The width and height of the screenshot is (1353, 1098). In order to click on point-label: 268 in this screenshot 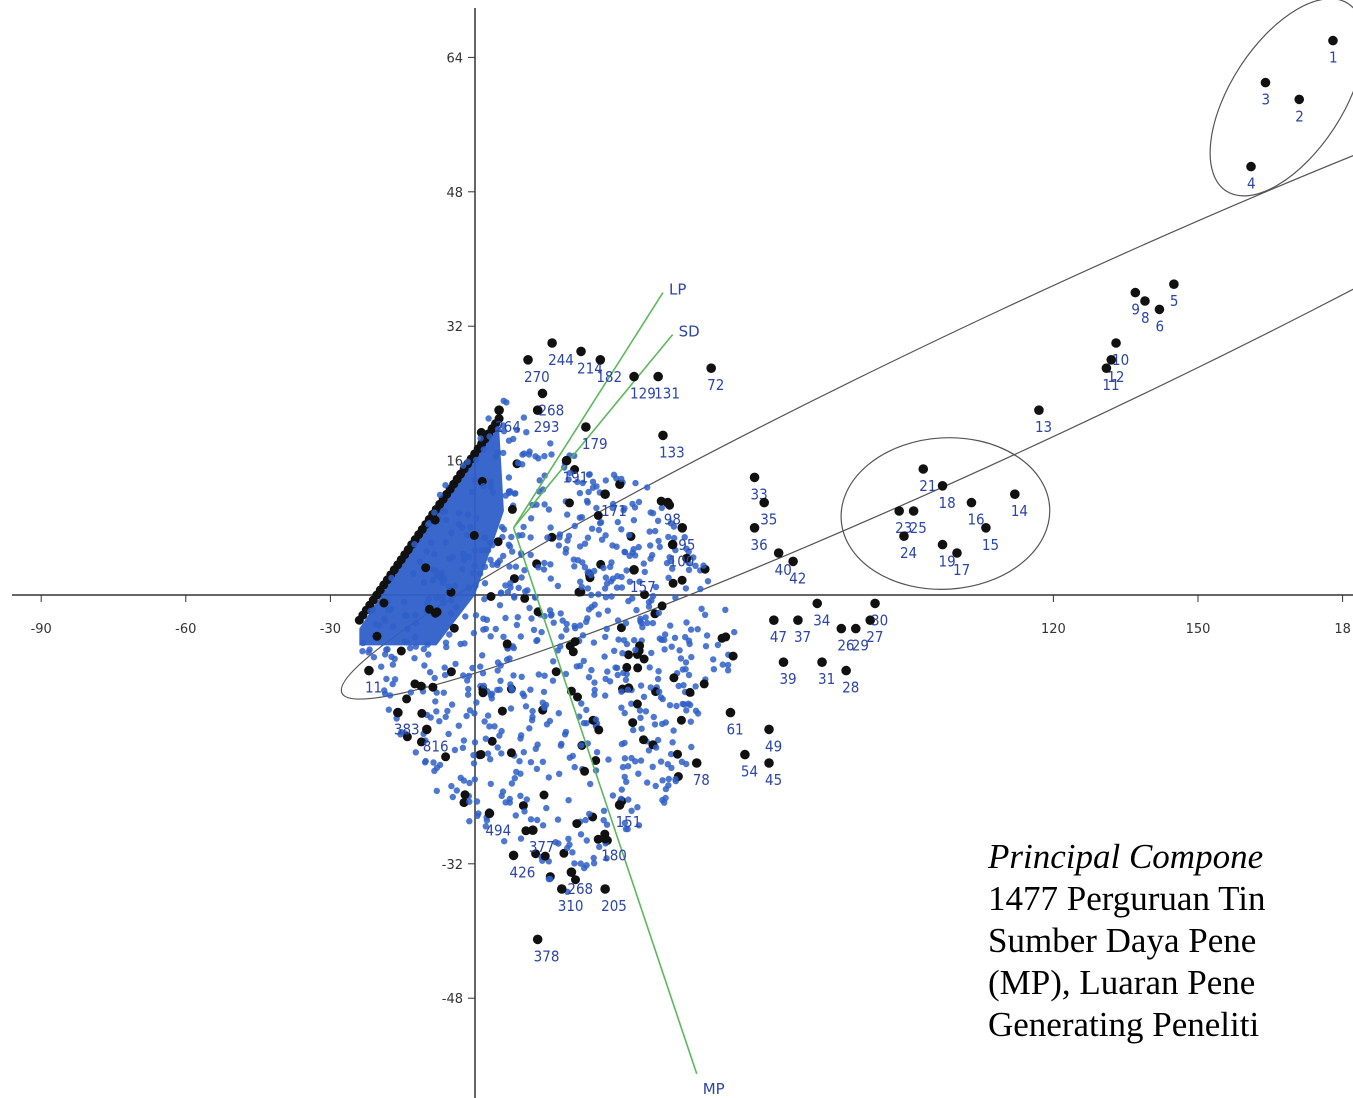, I will do `click(580, 889)`.